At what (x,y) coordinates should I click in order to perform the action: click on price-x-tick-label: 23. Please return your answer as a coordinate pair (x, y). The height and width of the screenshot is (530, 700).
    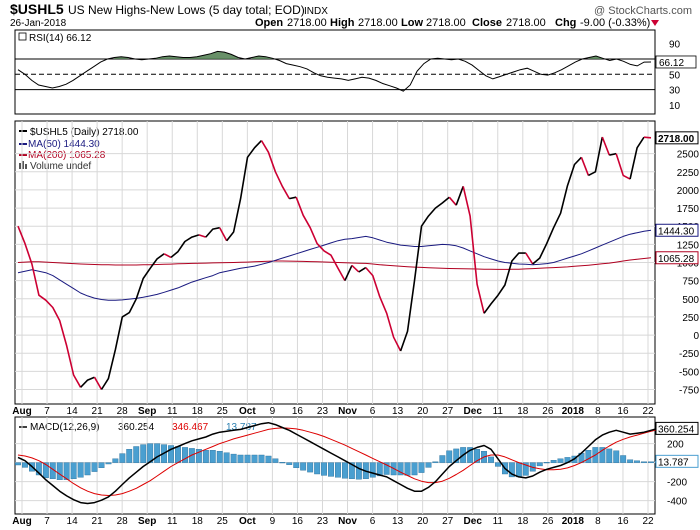
    Looking at the image, I should click on (323, 411).